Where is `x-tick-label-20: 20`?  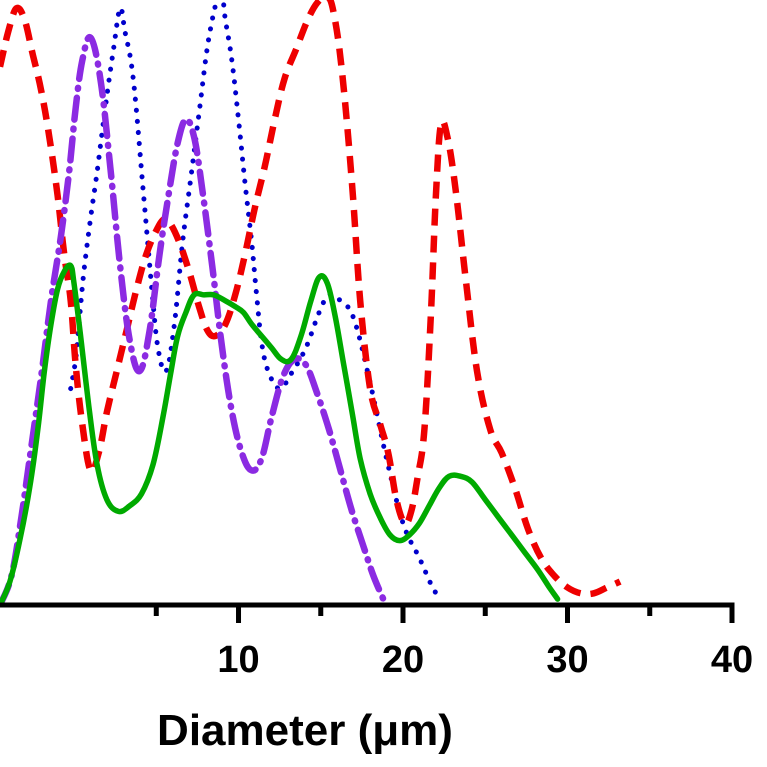 x-tick-label-20: 20 is located at coordinates (403, 660).